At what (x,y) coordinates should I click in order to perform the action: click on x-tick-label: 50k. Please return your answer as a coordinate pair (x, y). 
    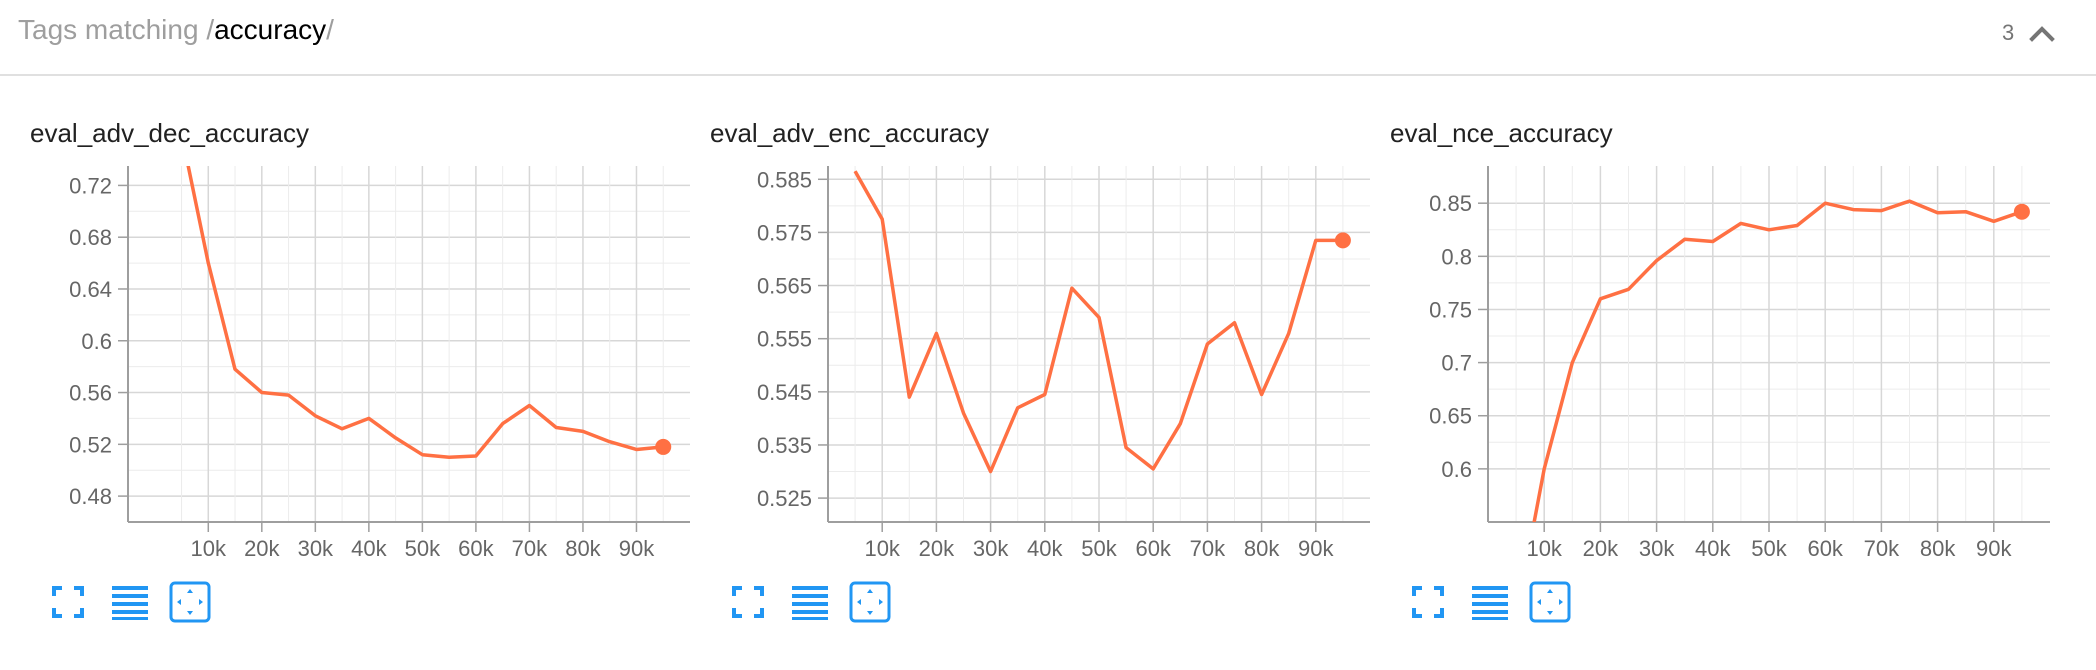
    Looking at the image, I should click on (1769, 548).